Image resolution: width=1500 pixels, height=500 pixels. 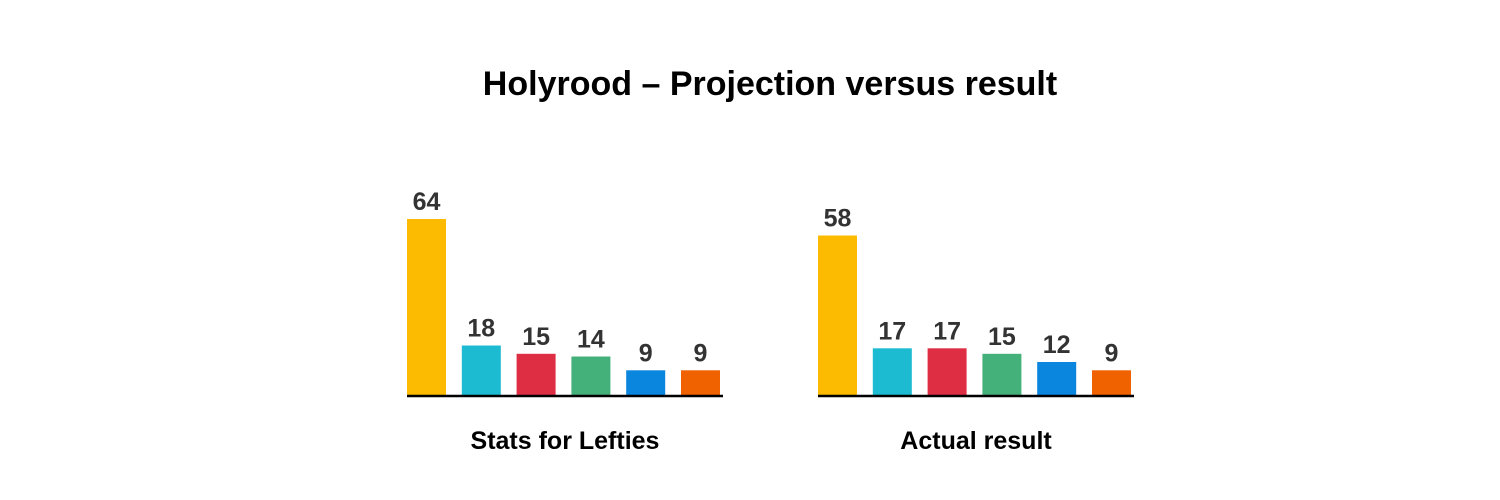 What do you see at coordinates (770, 84) in the screenshot?
I see `chart-title: Holyrood – Projection versus result` at bounding box center [770, 84].